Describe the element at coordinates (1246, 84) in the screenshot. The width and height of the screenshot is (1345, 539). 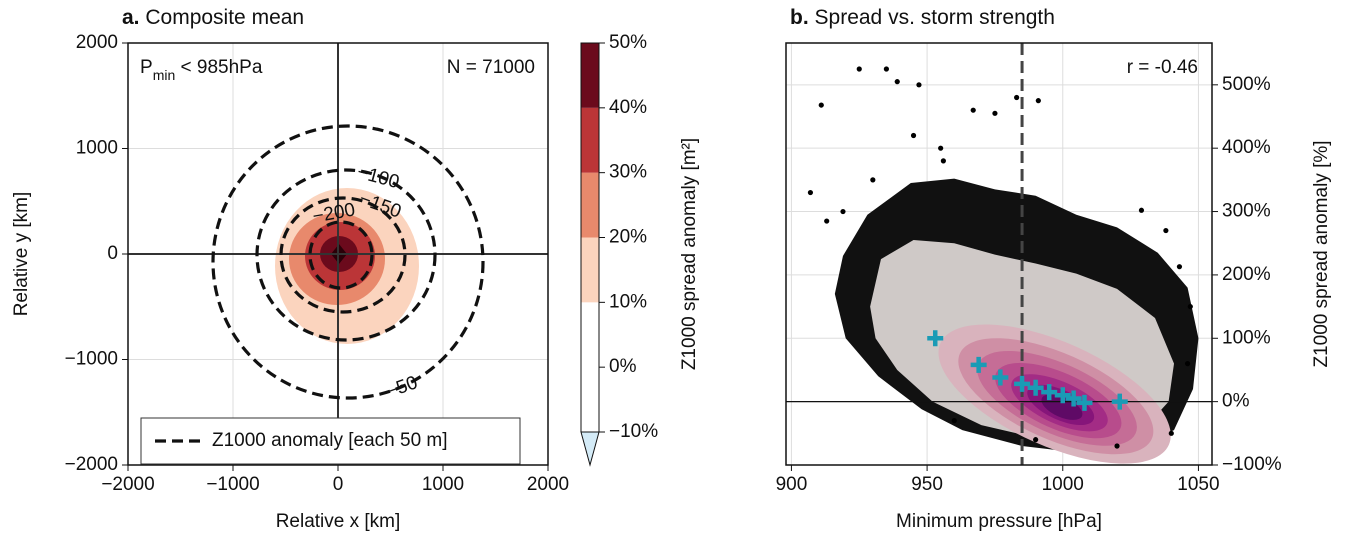
I see `y-tick-label: 500%` at that location.